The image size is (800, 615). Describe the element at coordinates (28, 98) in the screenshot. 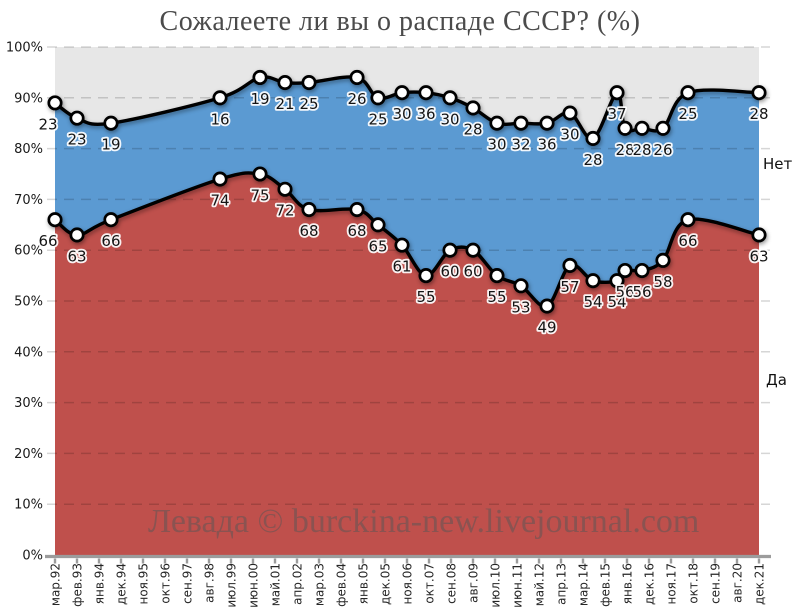

I see `y-tick-label: 90%` at that location.